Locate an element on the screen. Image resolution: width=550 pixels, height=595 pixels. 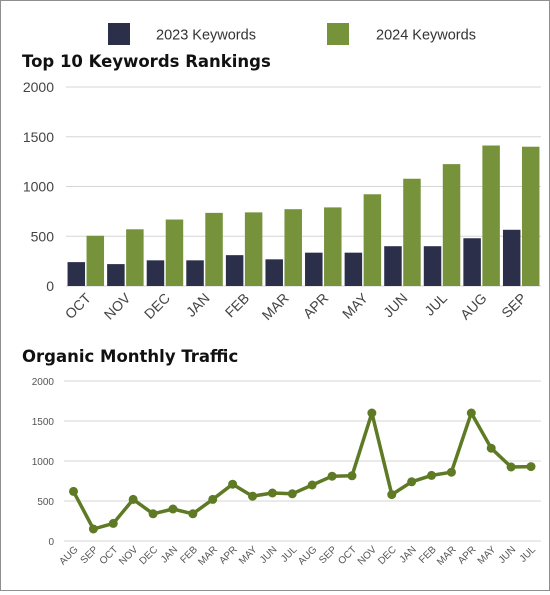
bar-2024-jun is located at coordinates (412, 232).